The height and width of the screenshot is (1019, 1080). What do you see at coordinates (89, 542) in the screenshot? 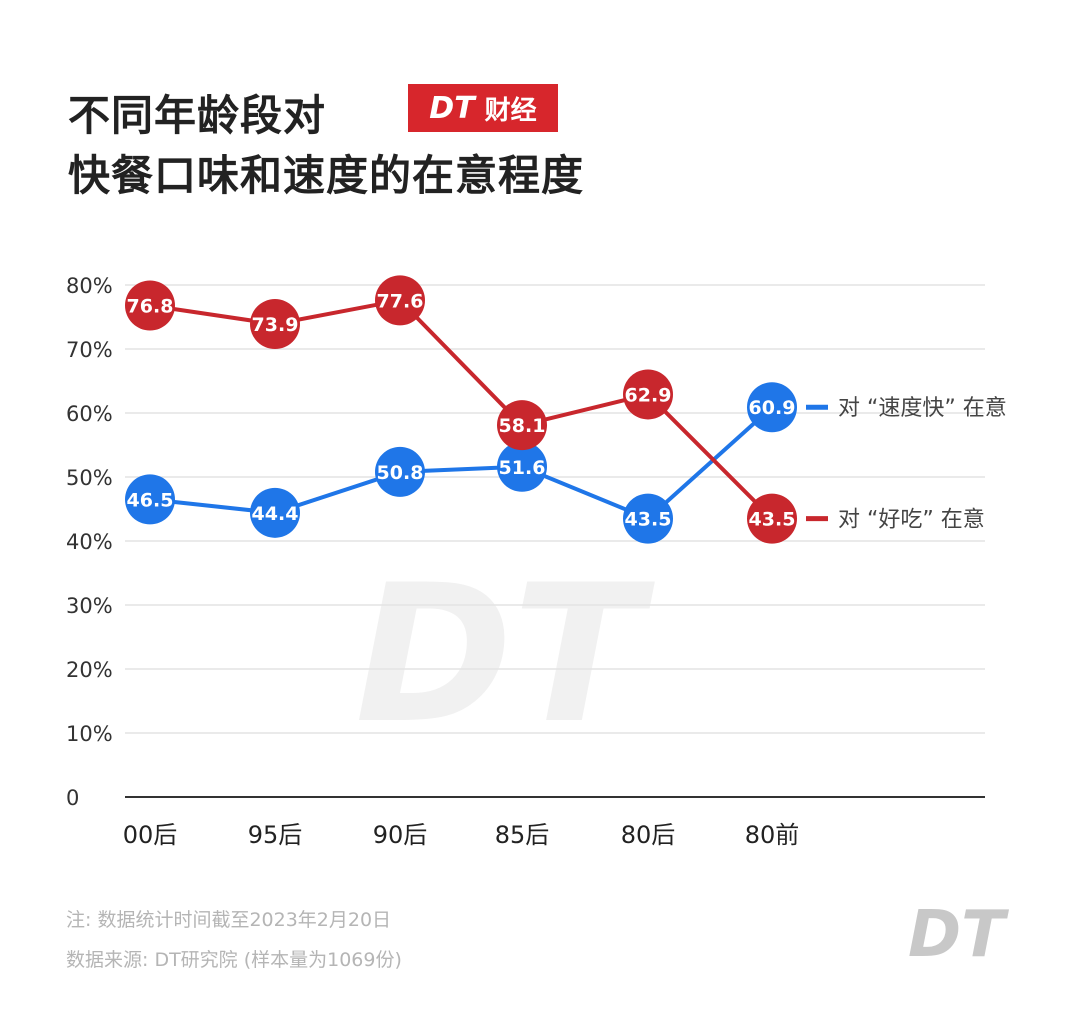
I see `y-tick-label: 40%` at bounding box center [89, 542].